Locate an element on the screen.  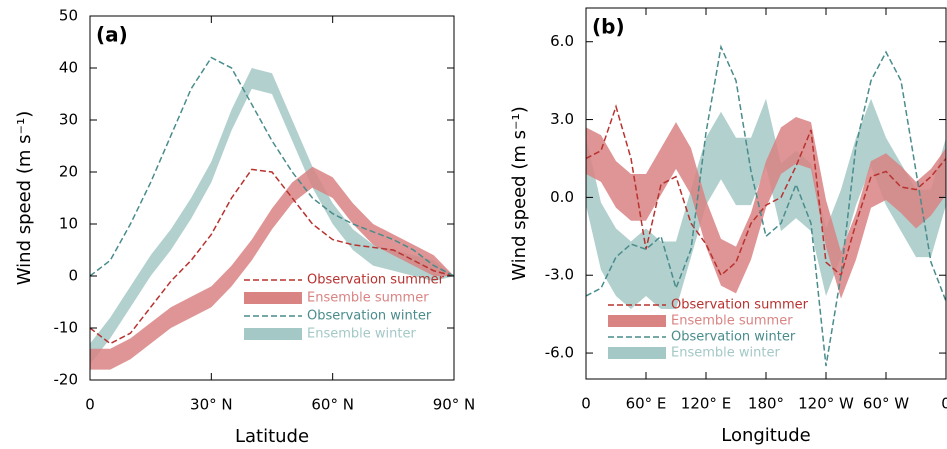
y-tick-label: 0.0 is located at coordinates (562, 197).